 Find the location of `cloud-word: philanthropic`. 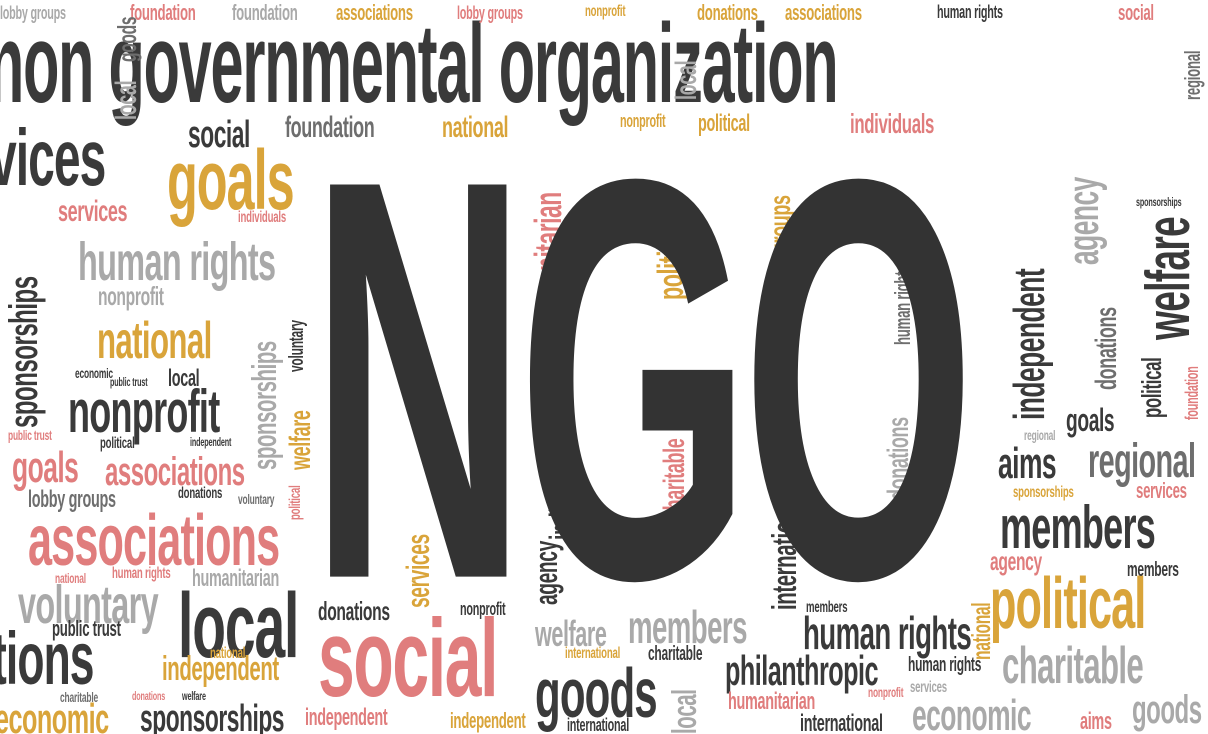

cloud-word: philanthropic is located at coordinates (802, 670).